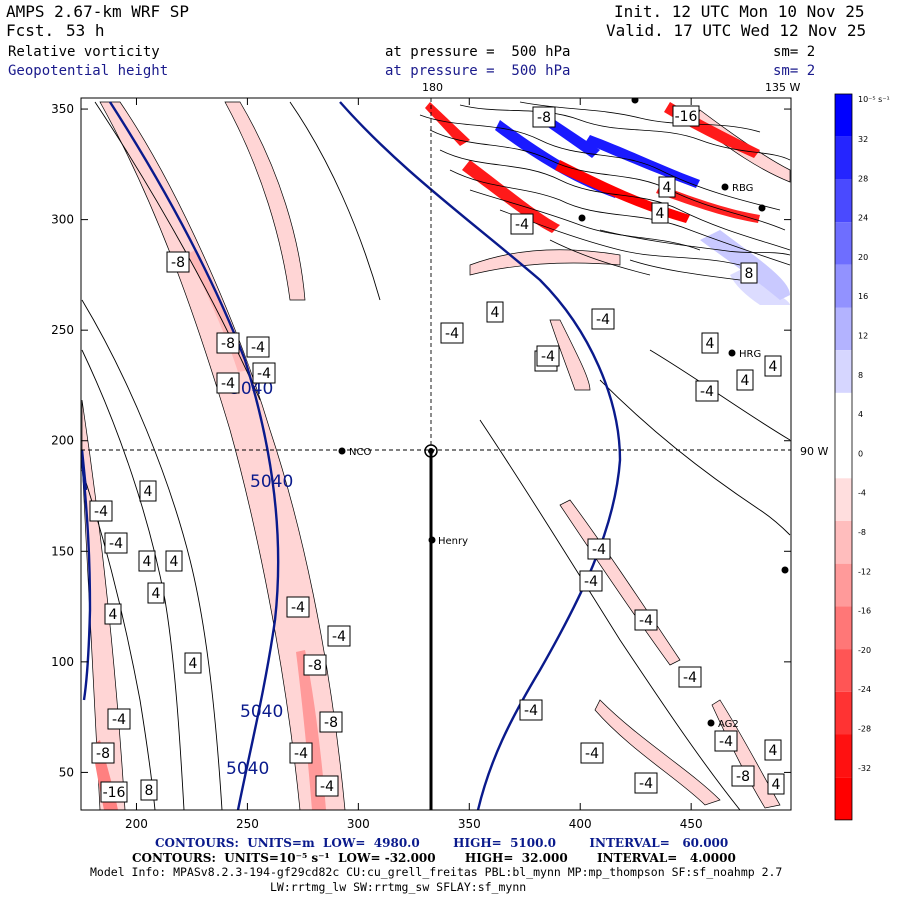 The height and width of the screenshot is (900, 900). Describe the element at coordinates (478, 52) in the screenshot. I see `pressure1-label: at pressure = 500 hPa` at that location.